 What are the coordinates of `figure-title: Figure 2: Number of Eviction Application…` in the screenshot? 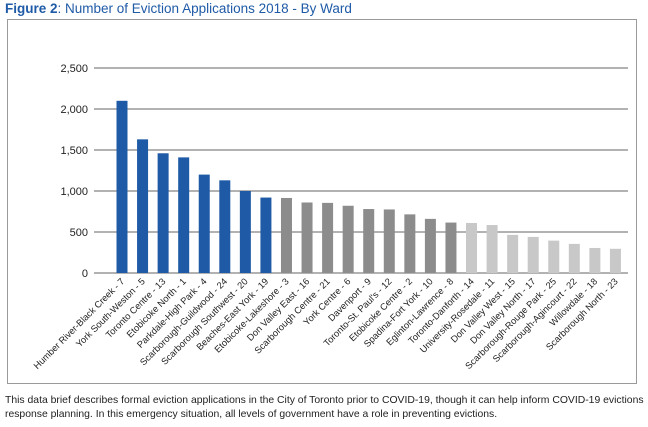 It's located at (178, 8).